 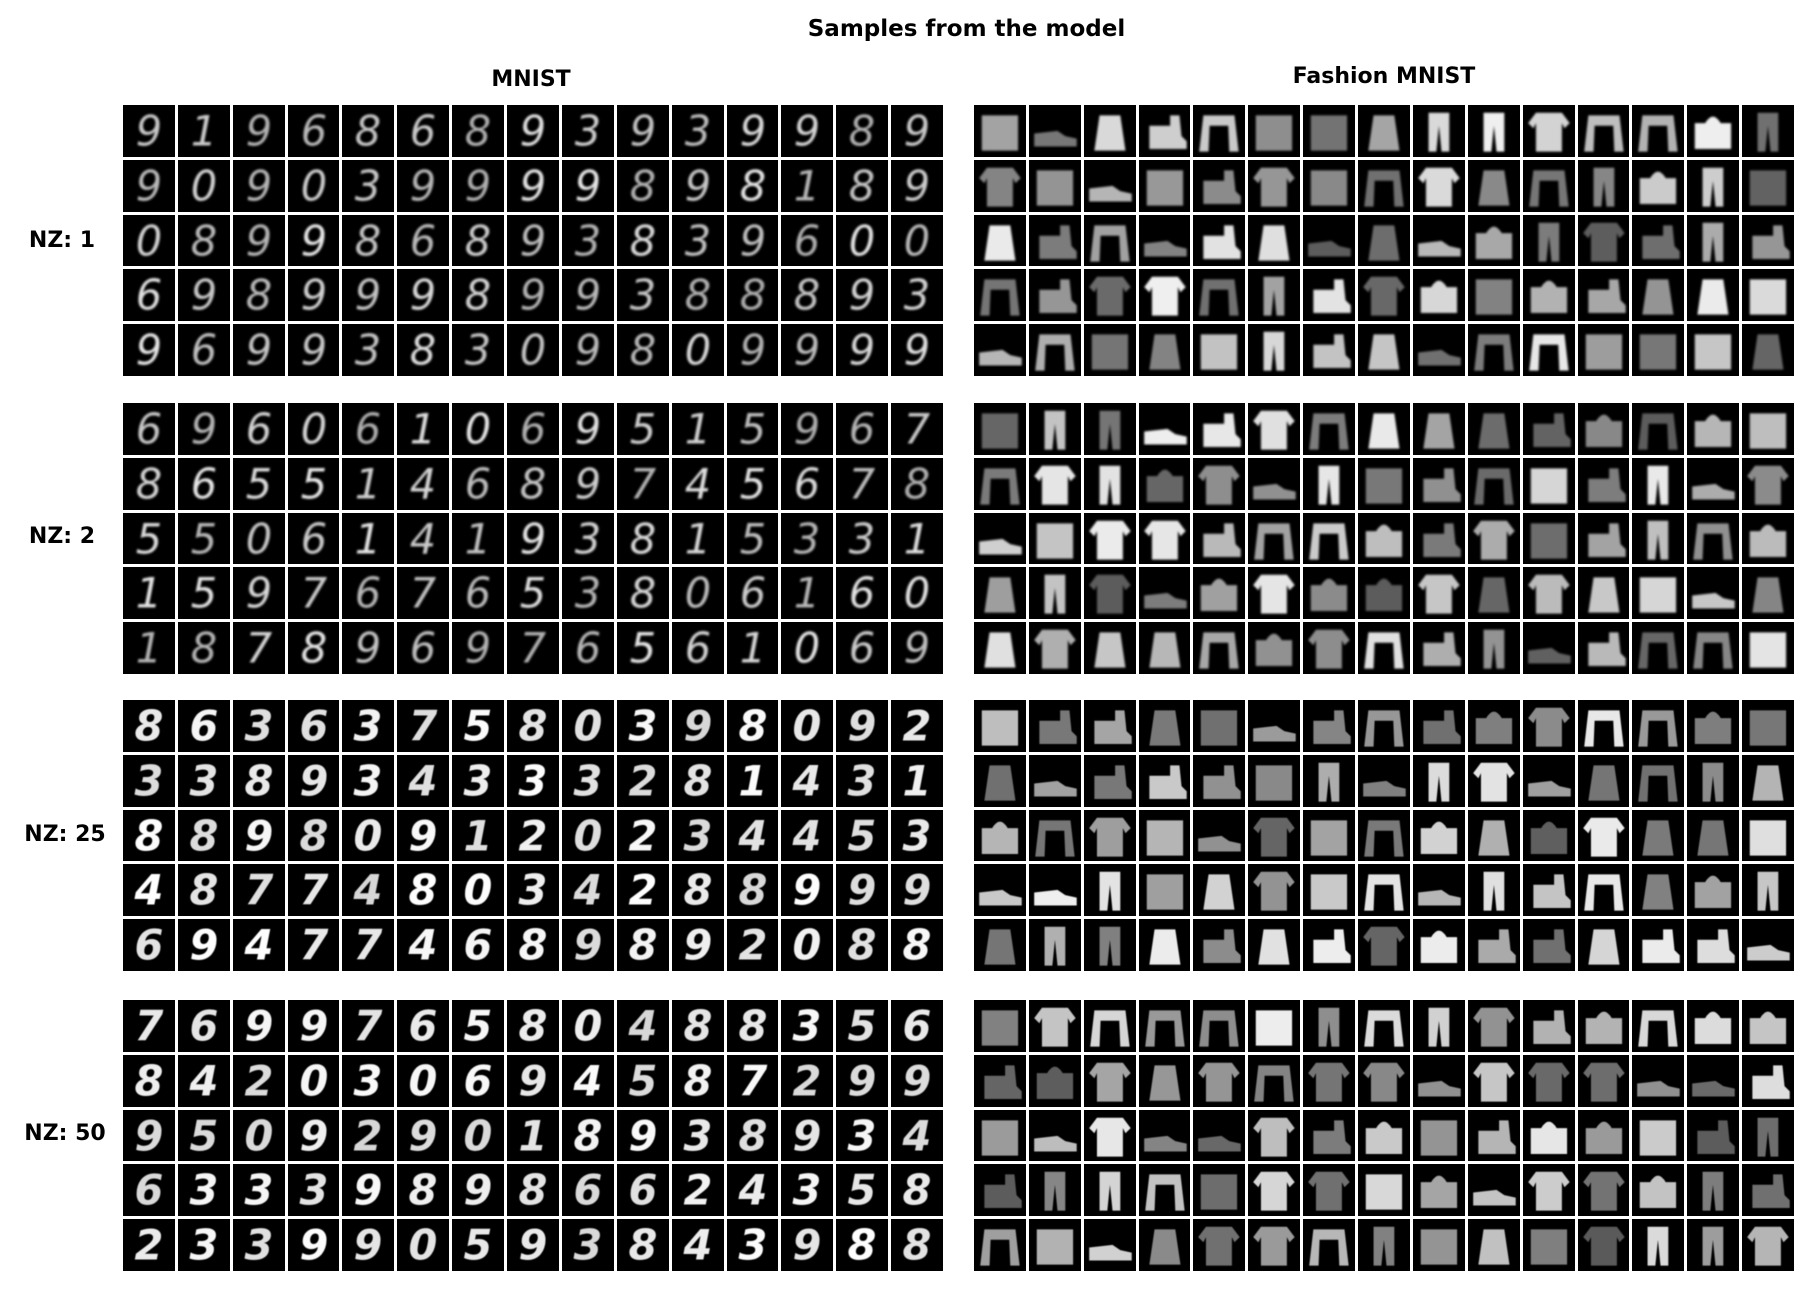 What do you see at coordinates (478, 539) in the screenshot?
I see `digit-glyph: 1` at bounding box center [478, 539].